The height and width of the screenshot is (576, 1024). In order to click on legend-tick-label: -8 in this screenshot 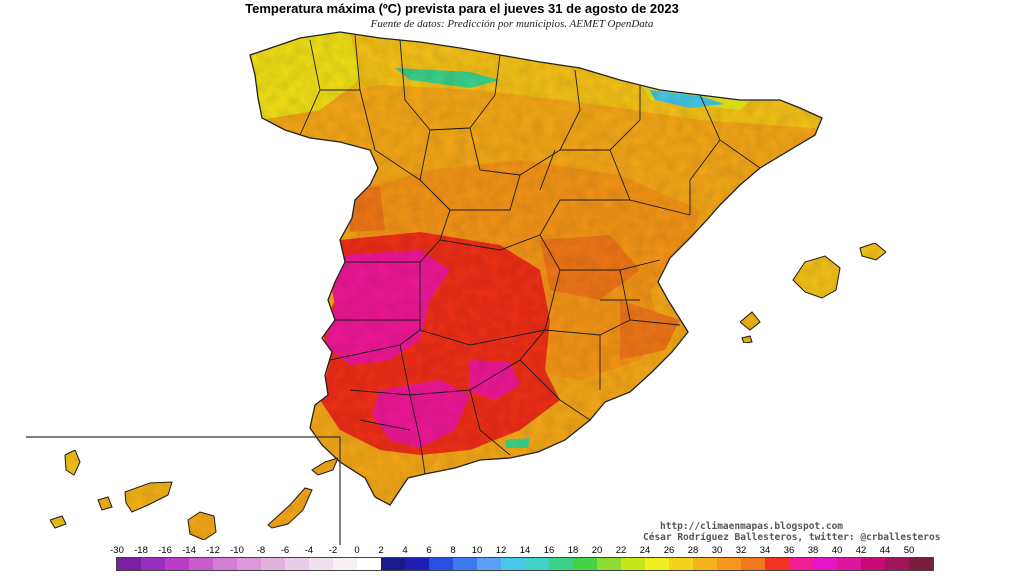, I will do `click(261, 550)`.